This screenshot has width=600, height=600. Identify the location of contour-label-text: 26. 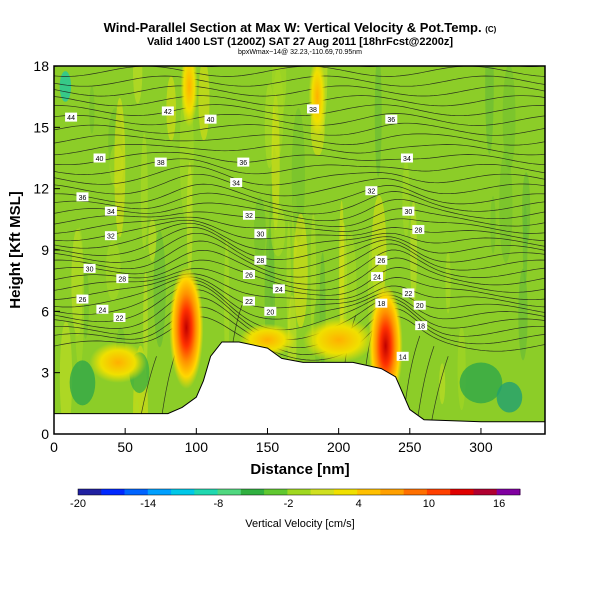
(249, 276).